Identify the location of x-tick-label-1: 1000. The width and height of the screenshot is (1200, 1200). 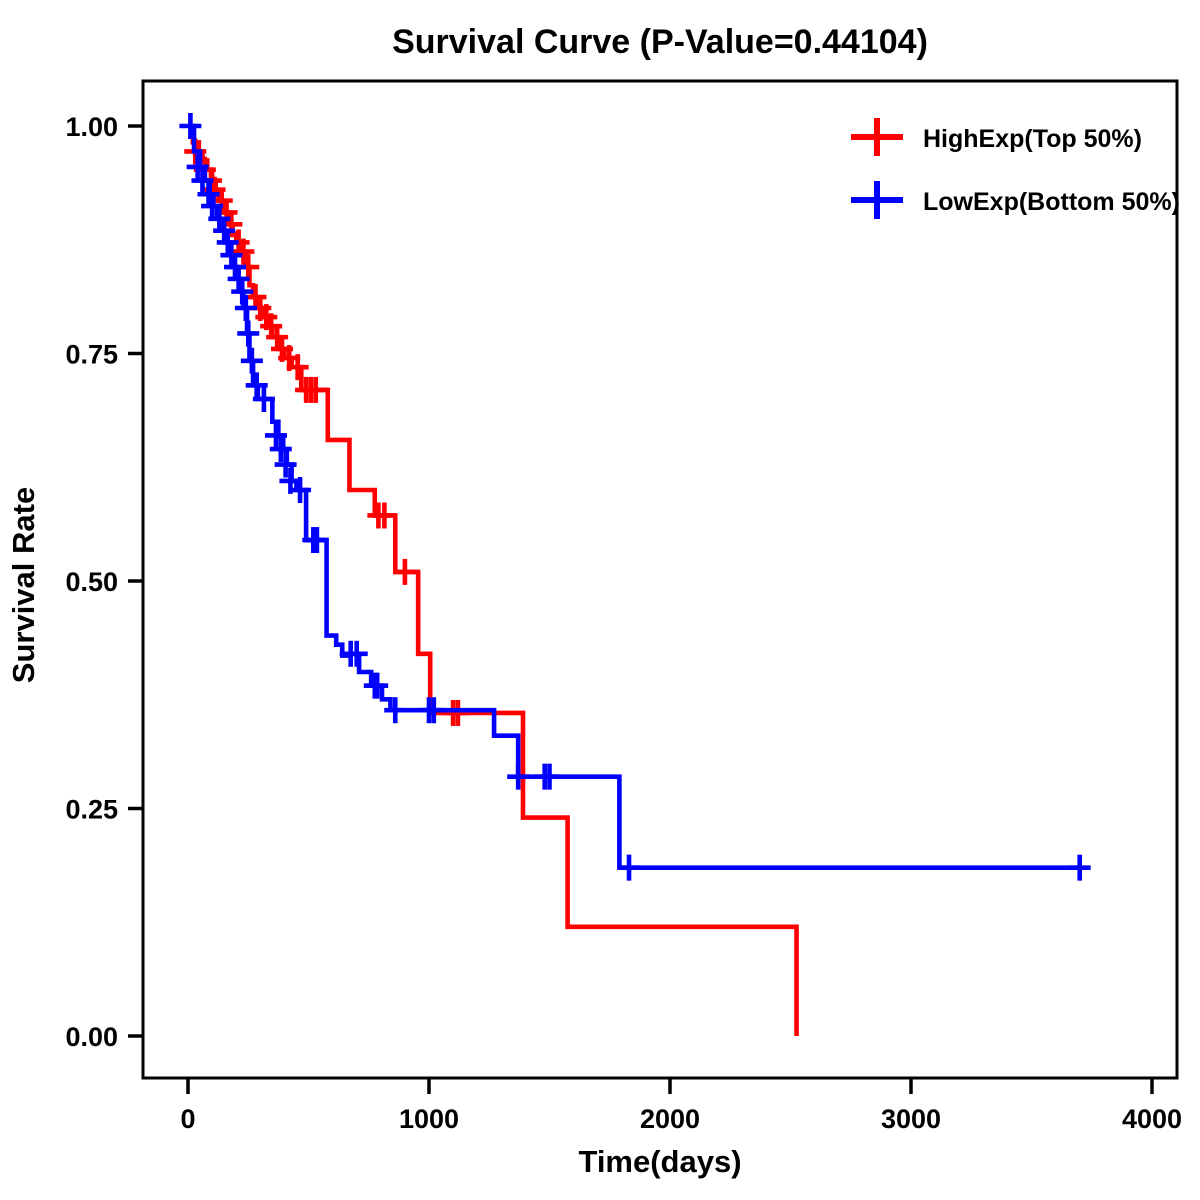
(429, 1119).